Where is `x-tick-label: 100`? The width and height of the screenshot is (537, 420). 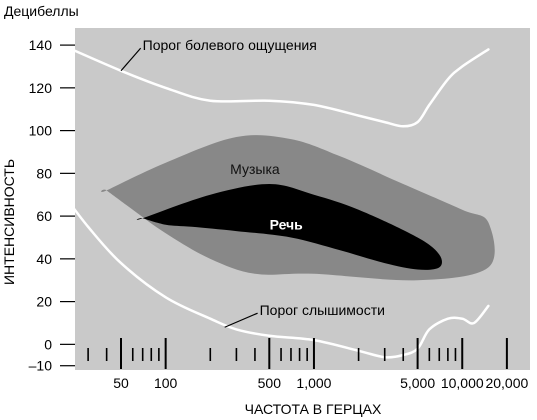 x-tick-label: 100 is located at coordinates (166, 383).